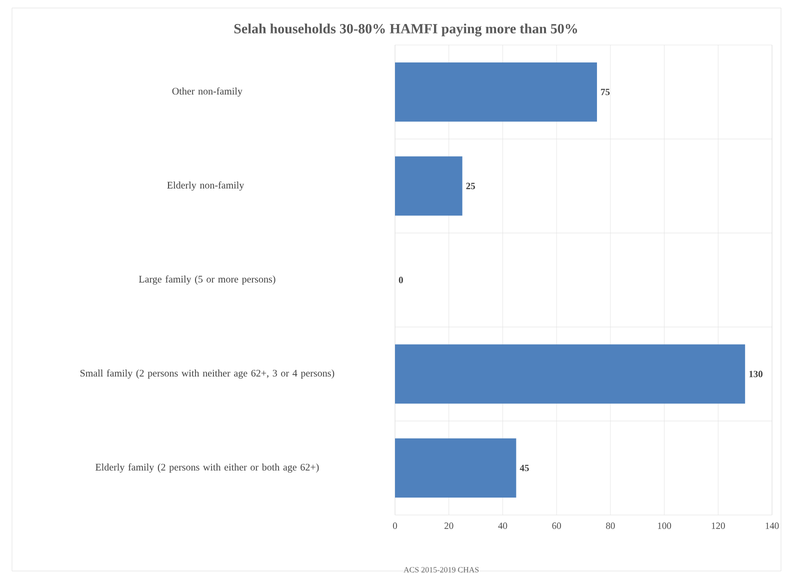  Describe the element at coordinates (718, 525) in the screenshot. I see `x-tick-label: 120` at that location.